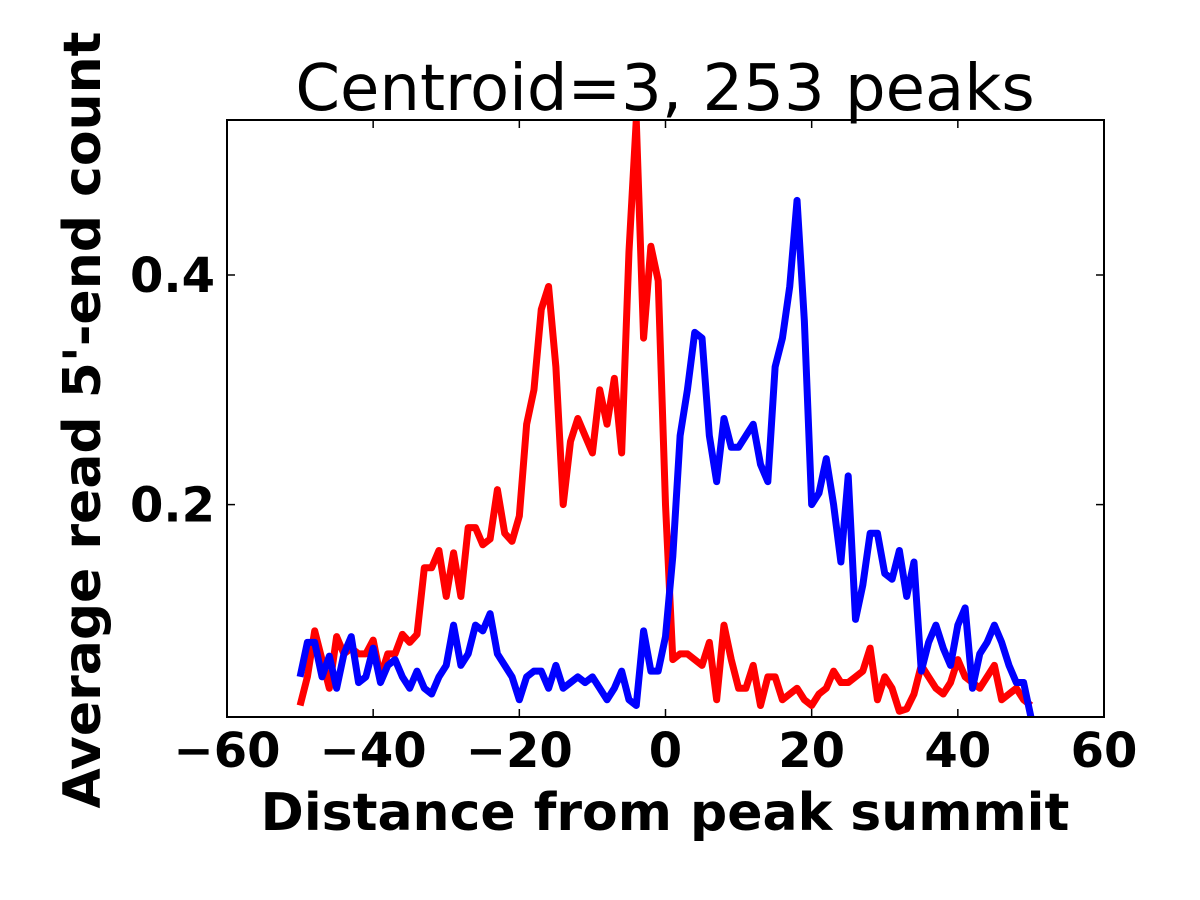 Image resolution: width=1200 pixels, height=900 pixels. Describe the element at coordinates (1104, 751) in the screenshot. I see `x-tick-label: 60` at that location.